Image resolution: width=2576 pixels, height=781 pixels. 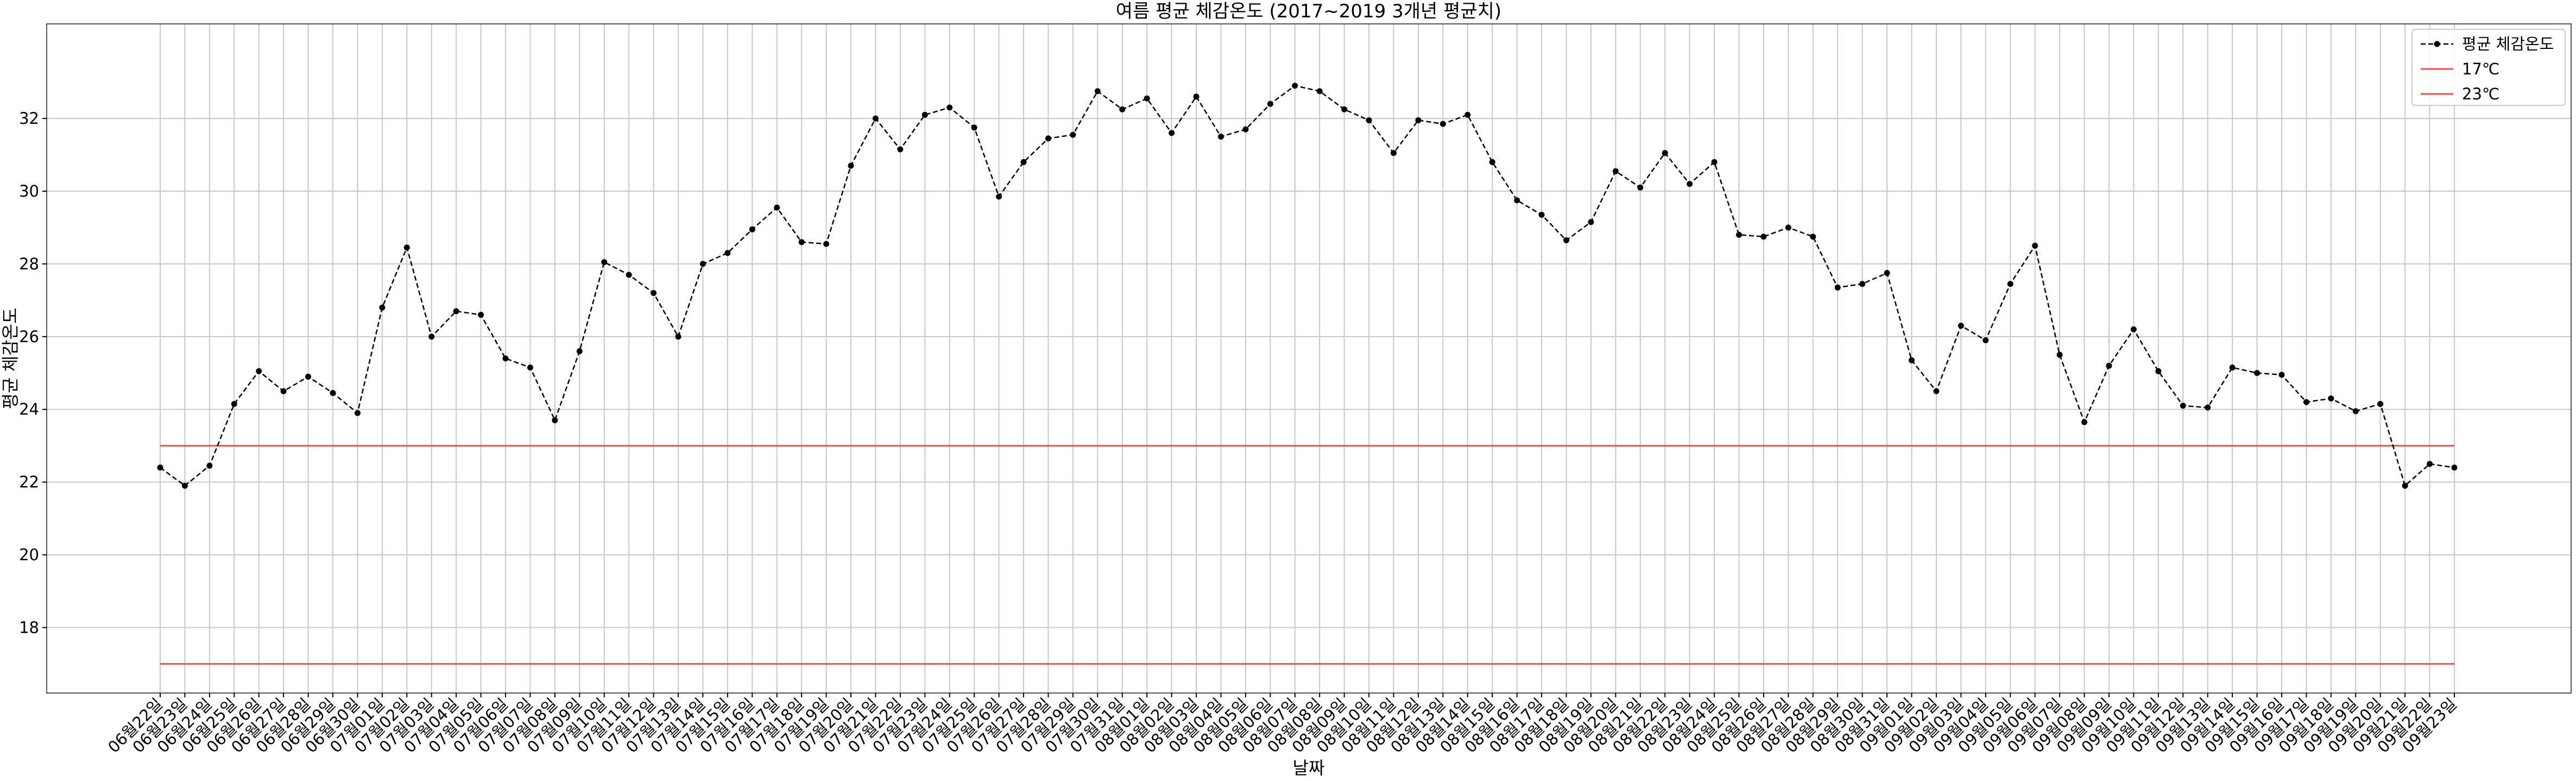 What do you see at coordinates (29, 410) in the screenshot?
I see `y-tick-label: 24` at bounding box center [29, 410].